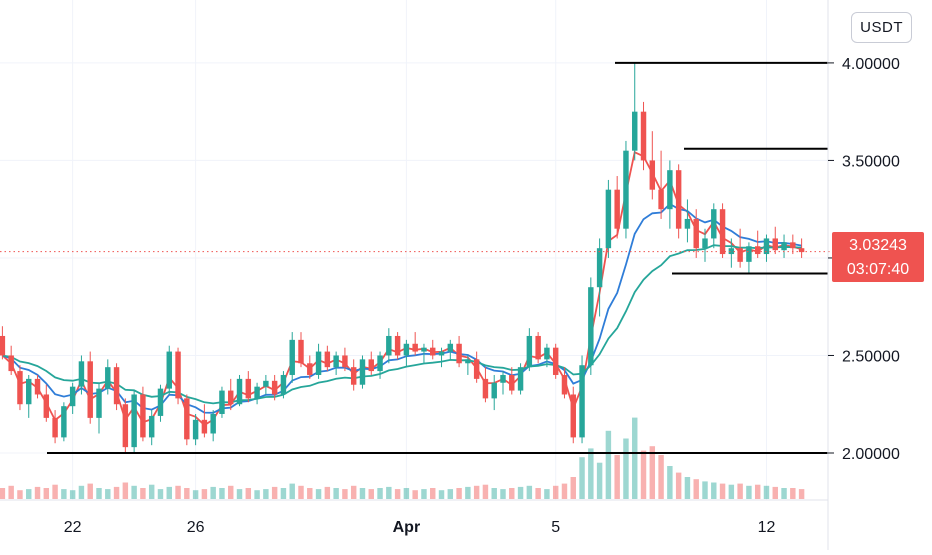 This screenshot has height=555, width=932. I want to click on price-tick-label: 3.50000, so click(871, 161).